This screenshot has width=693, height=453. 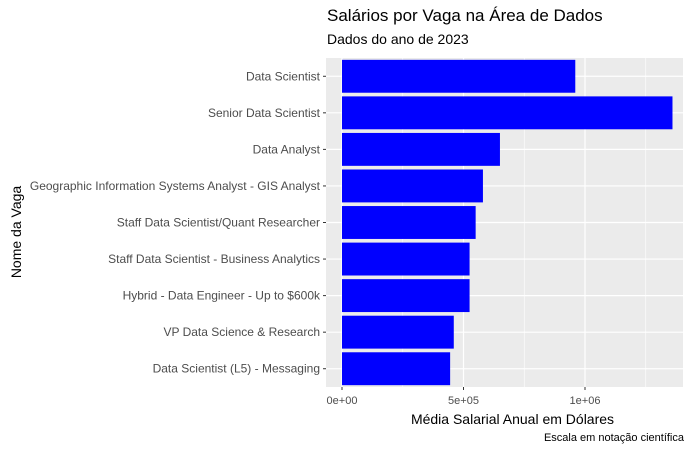 What do you see at coordinates (264, 113) in the screenshot?
I see `y-tick-label: Senior Data Scientist` at bounding box center [264, 113].